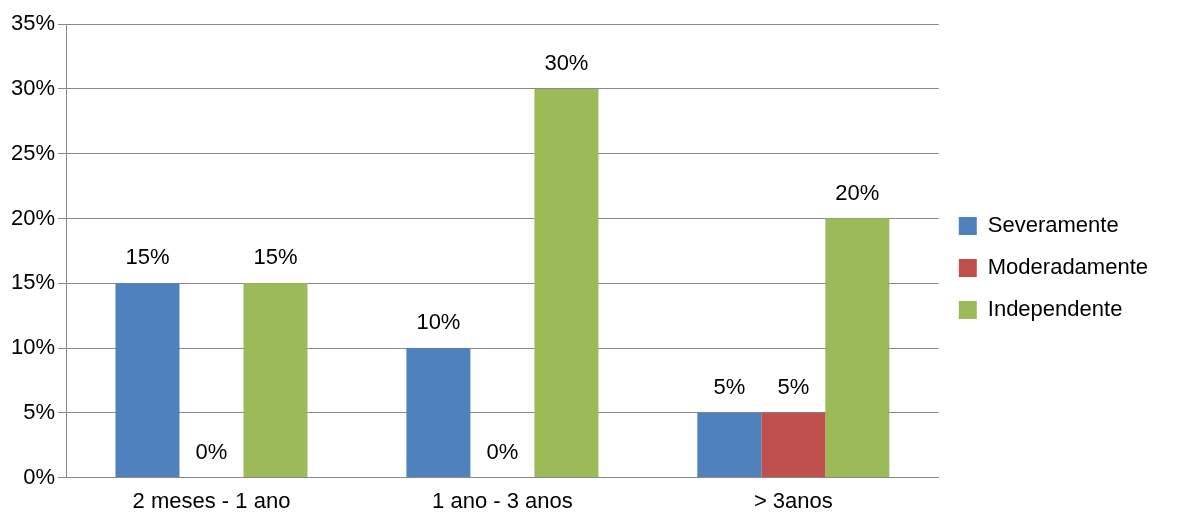  Describe the element at coordinates (33, 152) in the screenshot. I see `y-tick-label: 25%` at that location.